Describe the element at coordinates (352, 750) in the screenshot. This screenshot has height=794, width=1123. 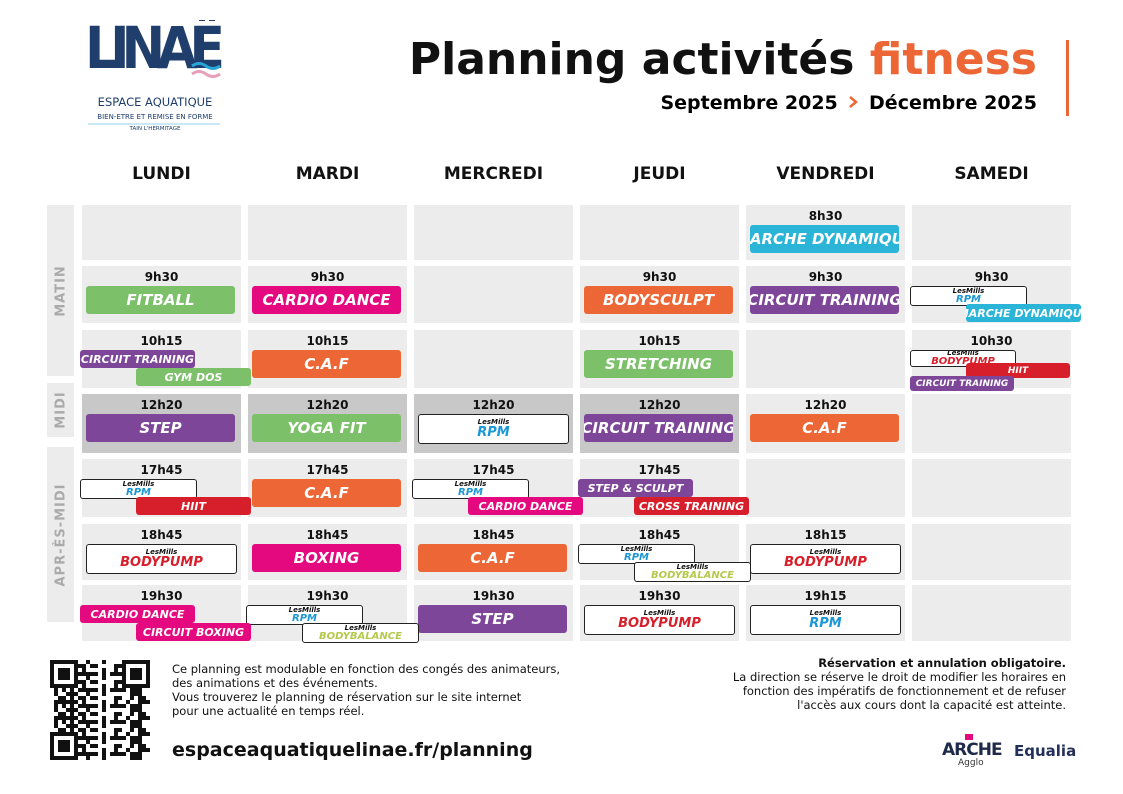
I see `url: espaceaquatiquelinae.fr/planning` at that location.